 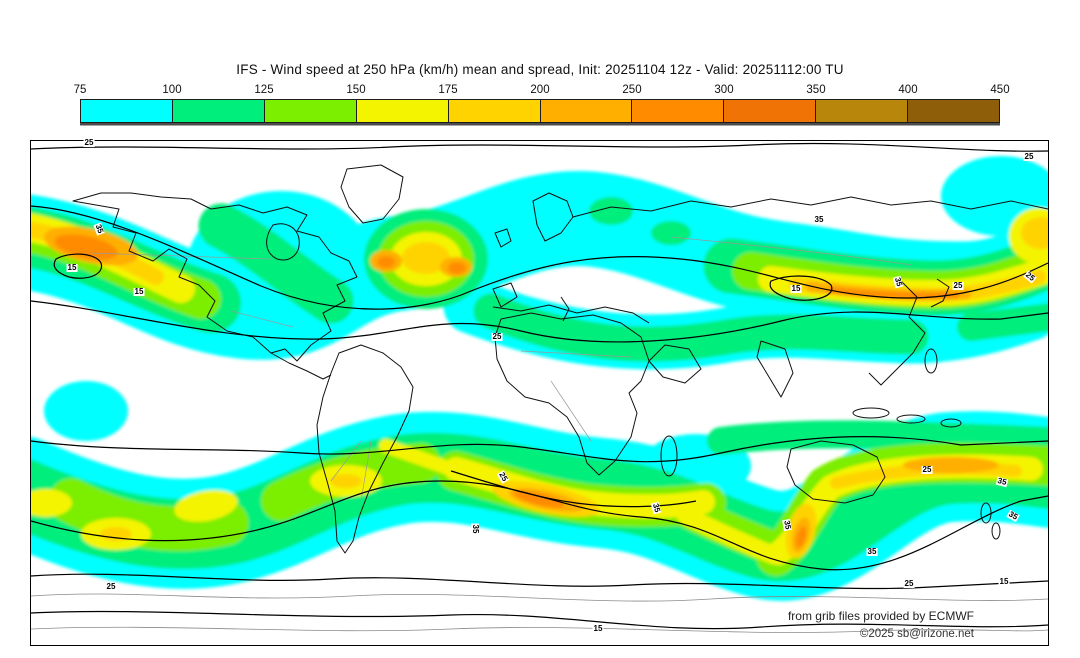 What do you see at coordinates (356, 90) in the screenshot?
I see `colorbar-tick: 150` at bounding box center [356, 90].